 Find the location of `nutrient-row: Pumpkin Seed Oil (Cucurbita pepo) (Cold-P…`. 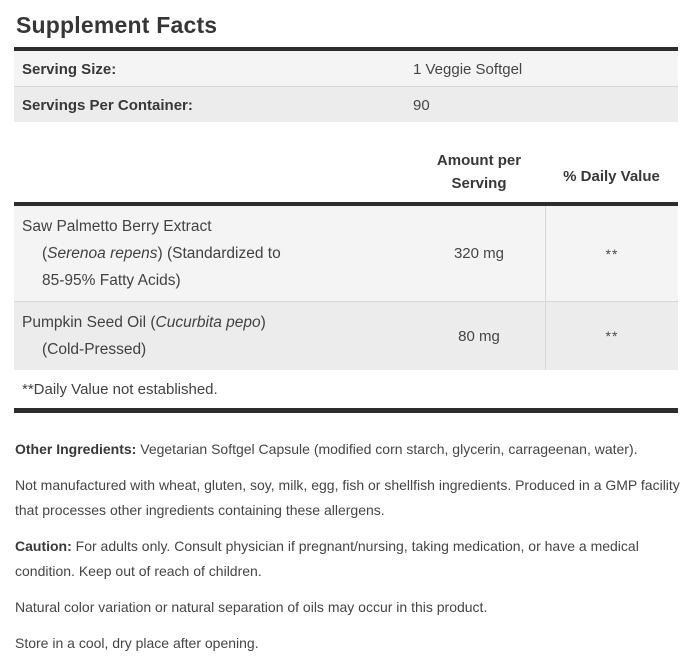

nutrient-row: Pumpkin Seed Oil (Cucurbita pepo) (Cold-P… is located at coordinates (346, 335).